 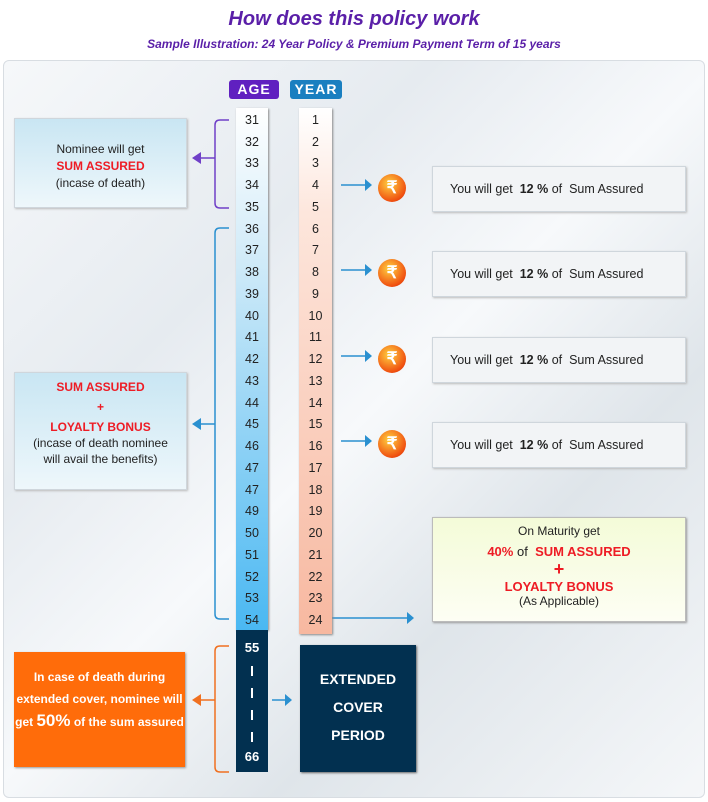 What do you see at coordinates (315, 185) in the screenshot?
I see `year-cell: 4` at bounding box center [315, 185].